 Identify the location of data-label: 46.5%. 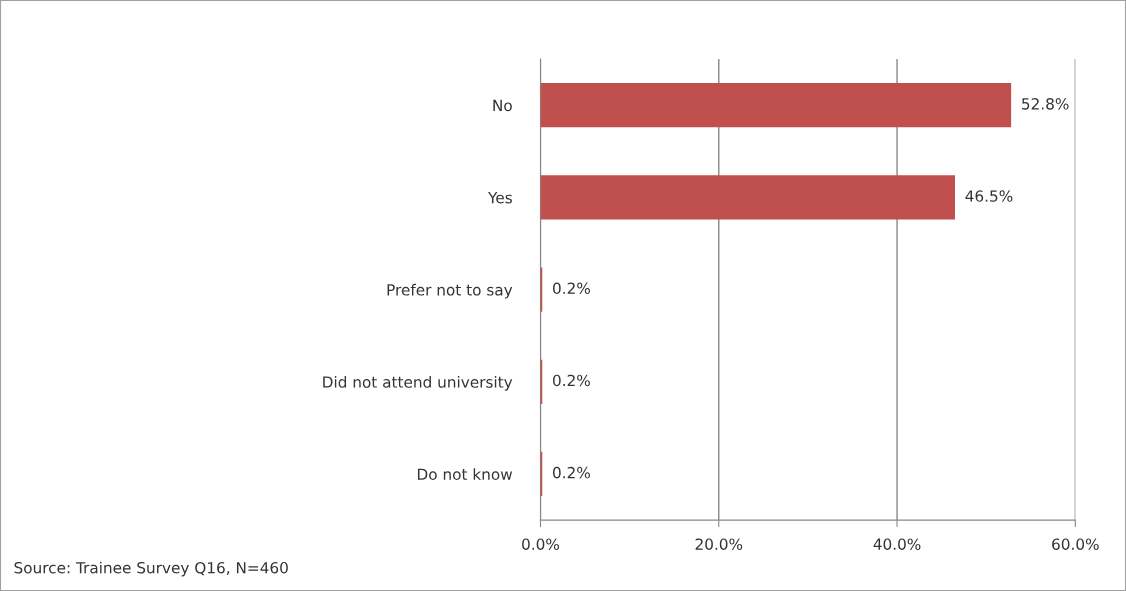
(989, 196).